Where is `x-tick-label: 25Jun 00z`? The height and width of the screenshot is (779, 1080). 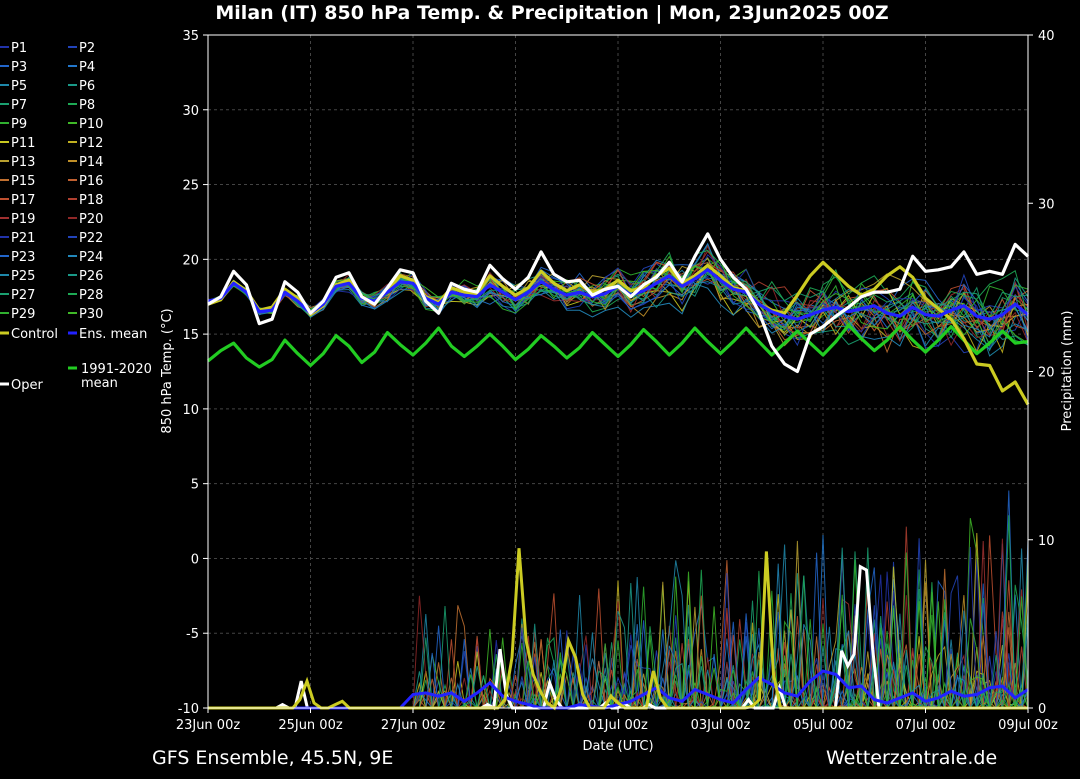 x-tick-label: 25Jun 00z is located at coordinates (310, 725).